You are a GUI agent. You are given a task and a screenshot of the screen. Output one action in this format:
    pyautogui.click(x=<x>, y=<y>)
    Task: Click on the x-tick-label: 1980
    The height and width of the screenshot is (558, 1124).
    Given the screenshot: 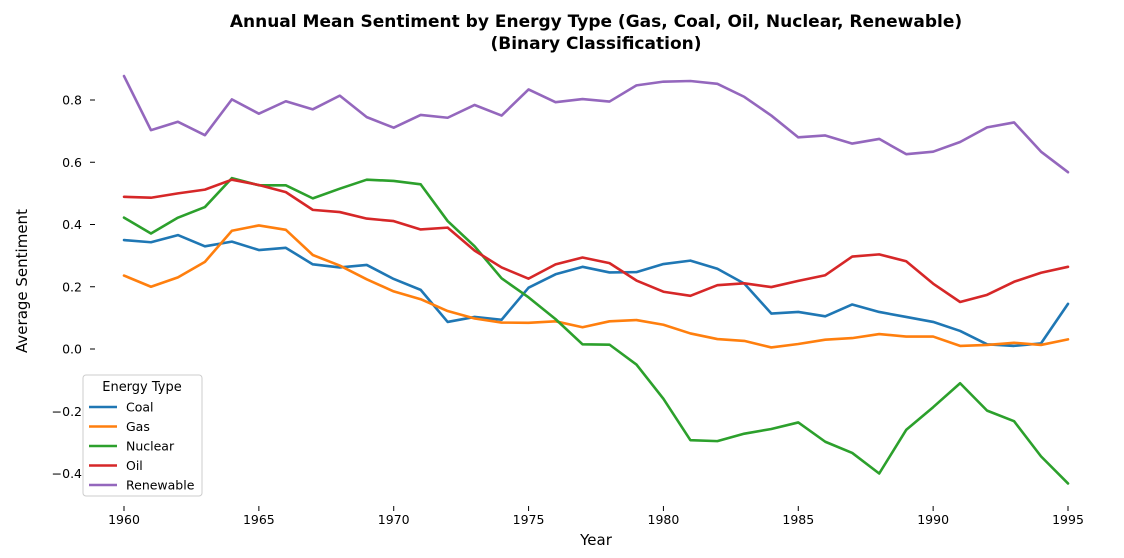 What is the action you would take?
    pyautogui.click(x=664, y=519)
    